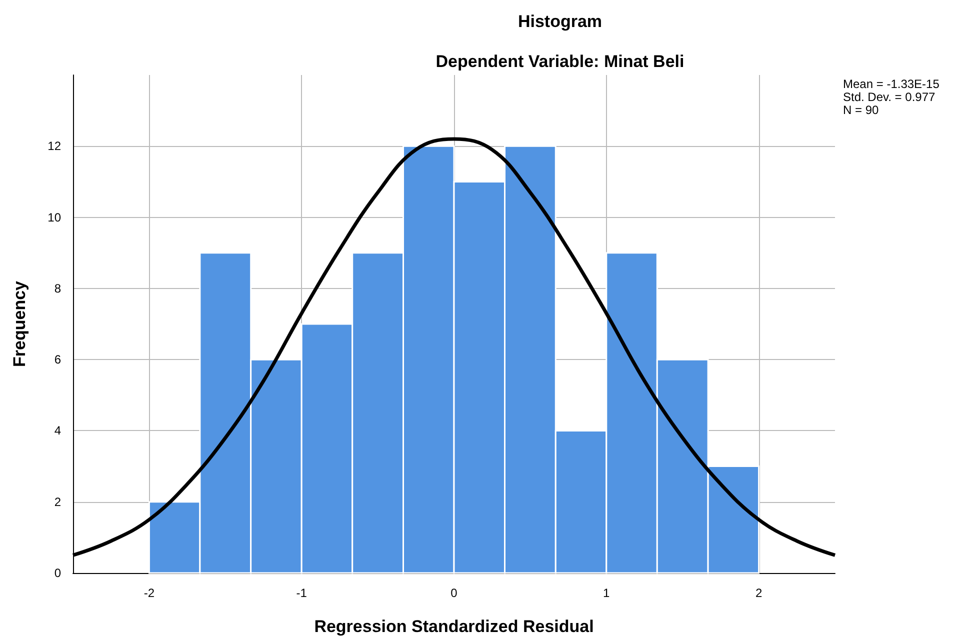  What do you see at coordinates (55, 217) in the screenshot?
I see `y-tick-label: 10` at bounding box center [55, 217].